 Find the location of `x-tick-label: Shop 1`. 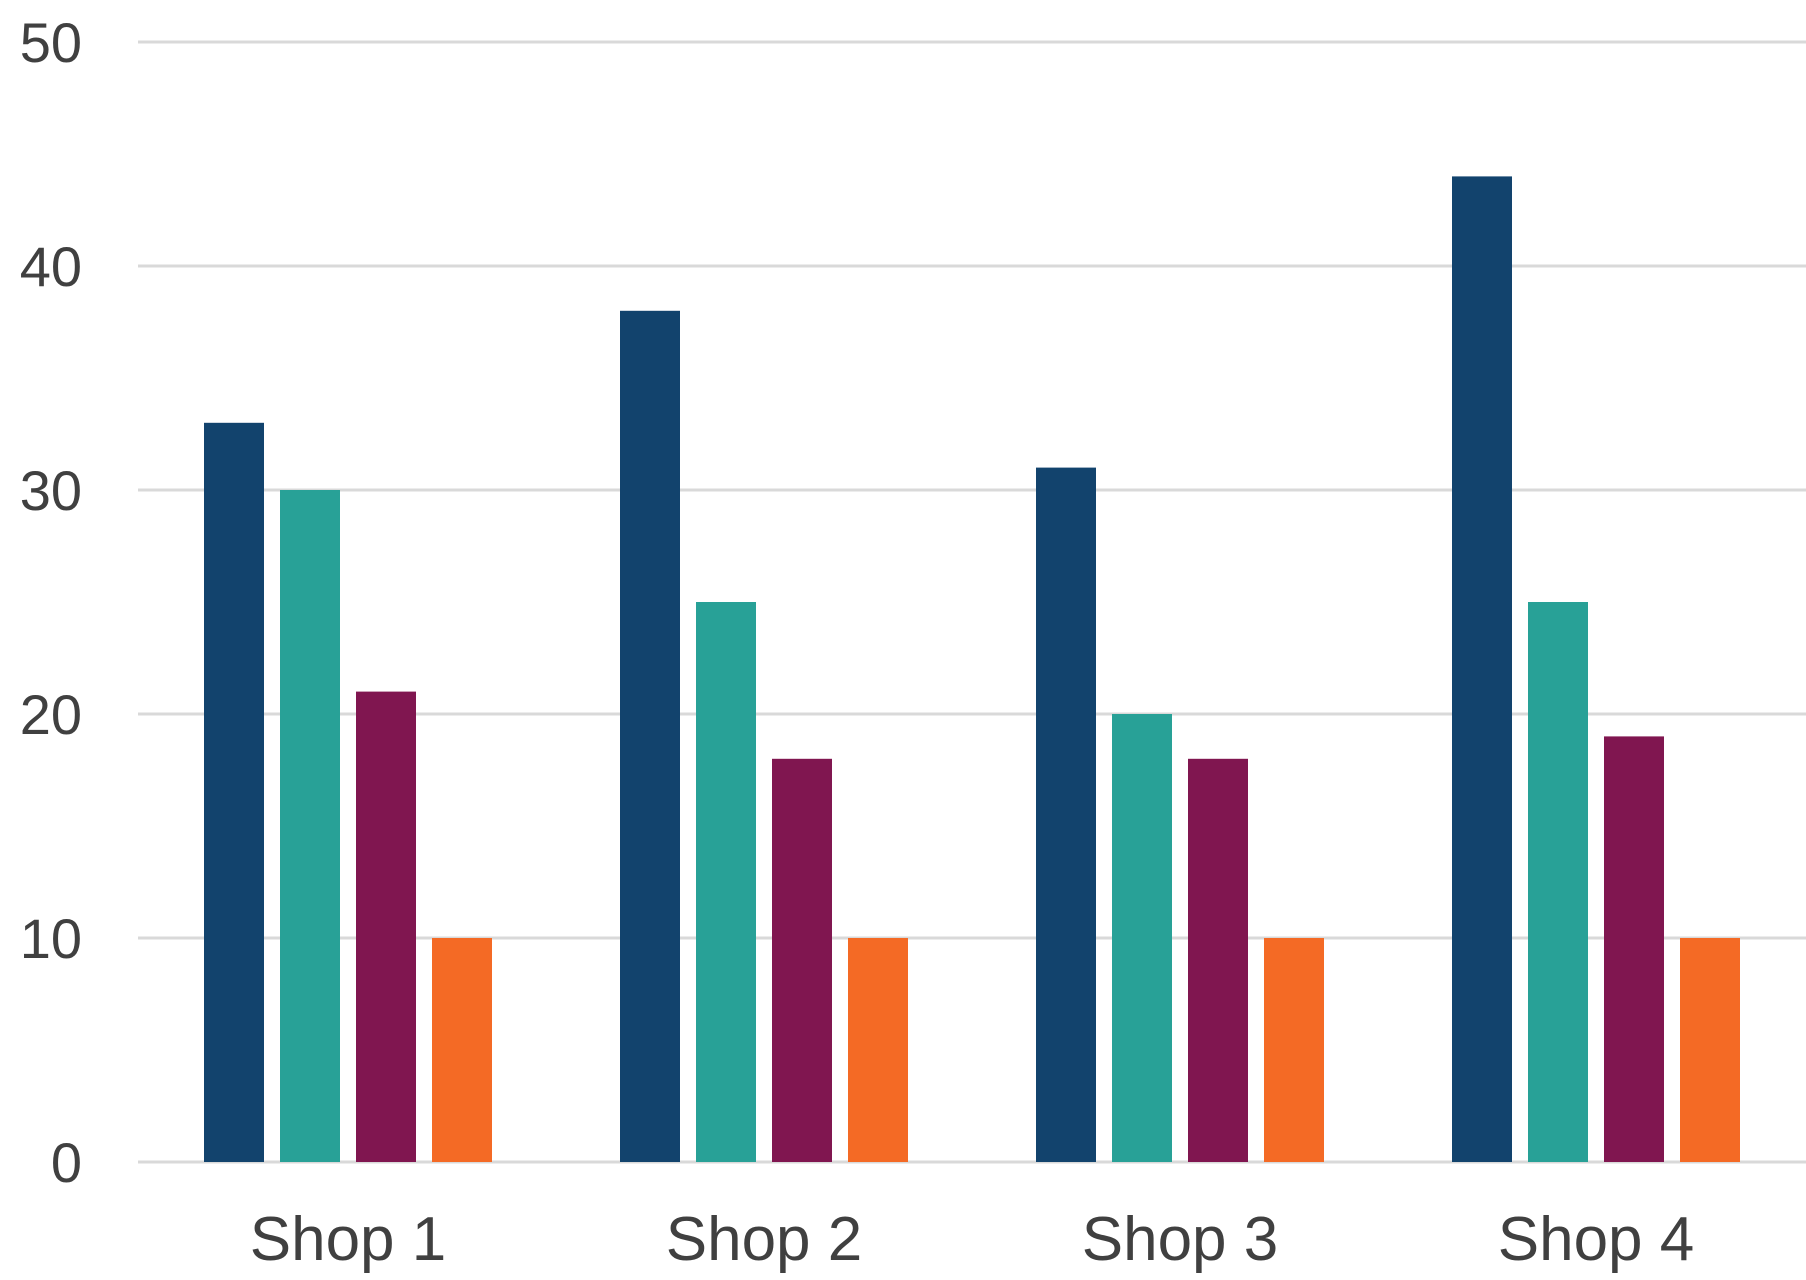

x-tick-label: Shop 1 is located at coordinates (348, 1239).